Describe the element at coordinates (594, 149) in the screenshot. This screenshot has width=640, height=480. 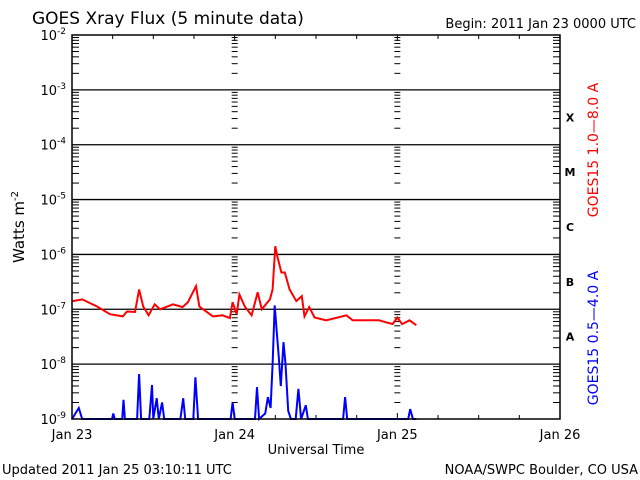
I see `legend-red: GOES15 1.0—8.0 A` at that location.